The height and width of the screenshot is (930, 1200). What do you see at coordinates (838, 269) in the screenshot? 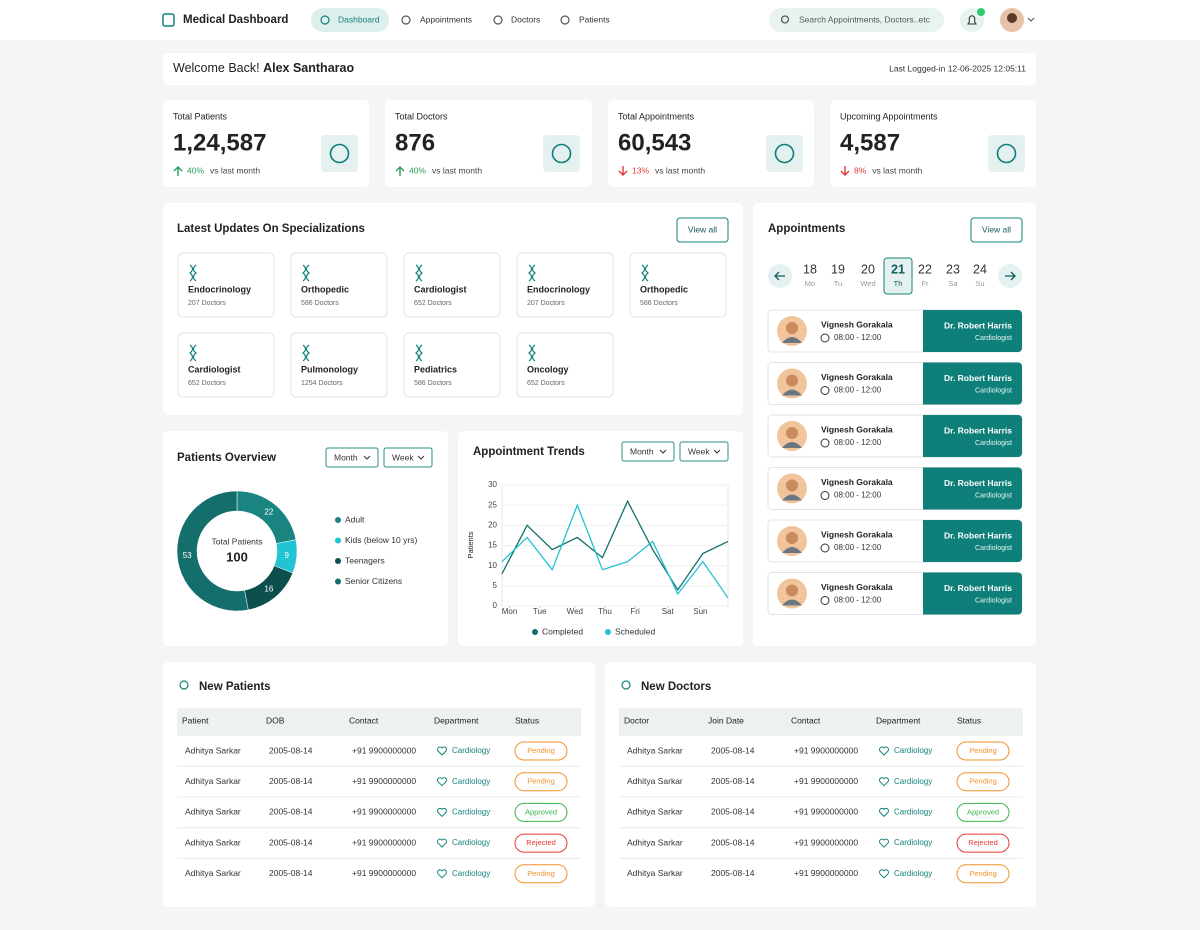
I see `day-date: 19` at bounding box center [838, 269].